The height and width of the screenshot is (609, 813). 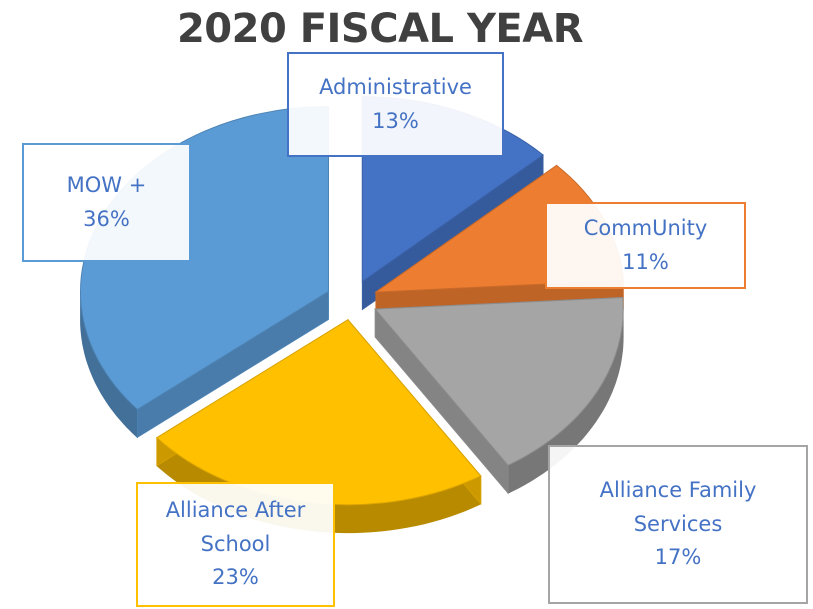 I want to click on slice-name-alliance-after-school-line1: Alliance After, so click(x=235, y=510).